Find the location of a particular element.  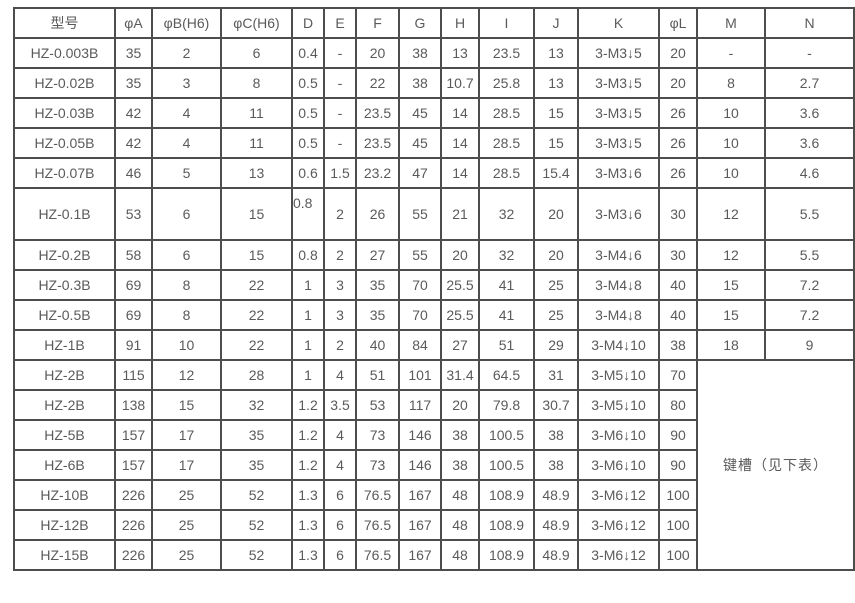

cell-g: 117 is located at coordinates (420, 405).